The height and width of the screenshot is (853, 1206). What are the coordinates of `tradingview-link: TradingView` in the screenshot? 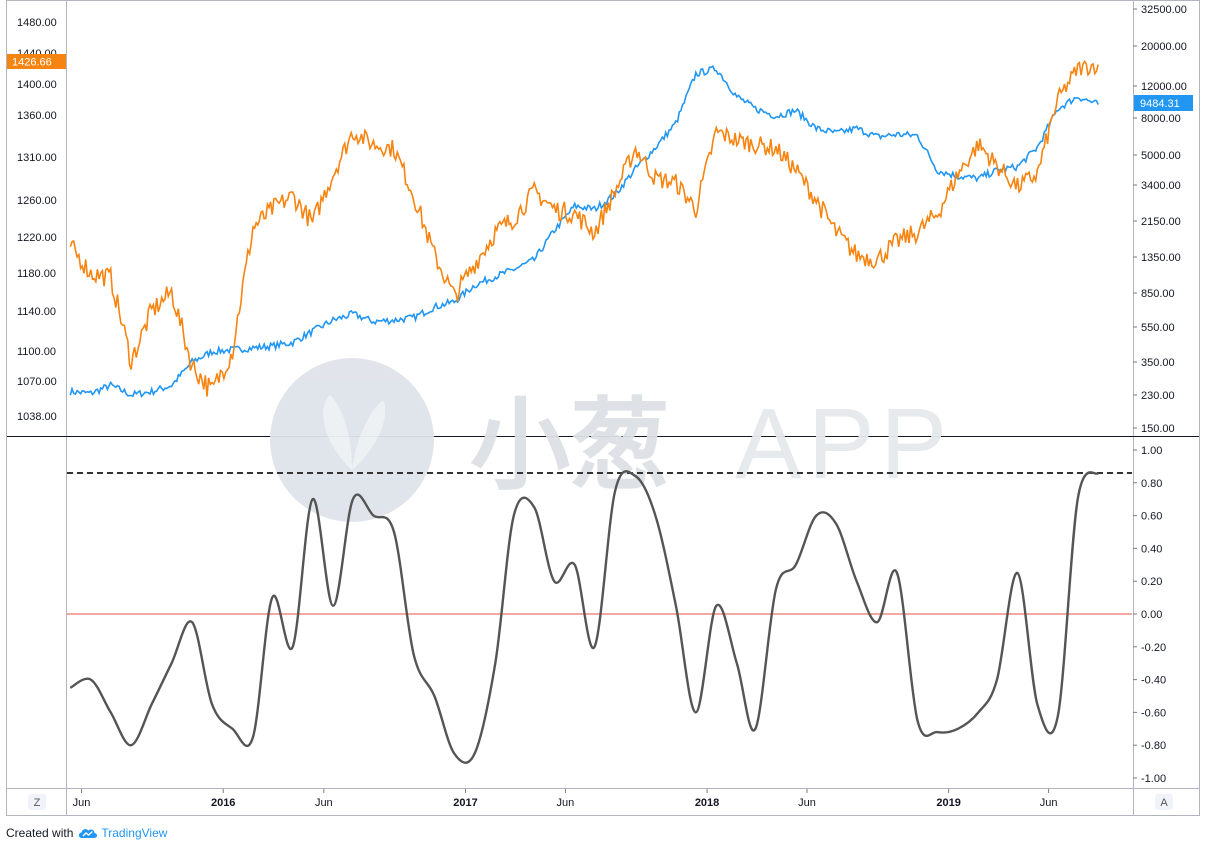 It's located at (122, 833).